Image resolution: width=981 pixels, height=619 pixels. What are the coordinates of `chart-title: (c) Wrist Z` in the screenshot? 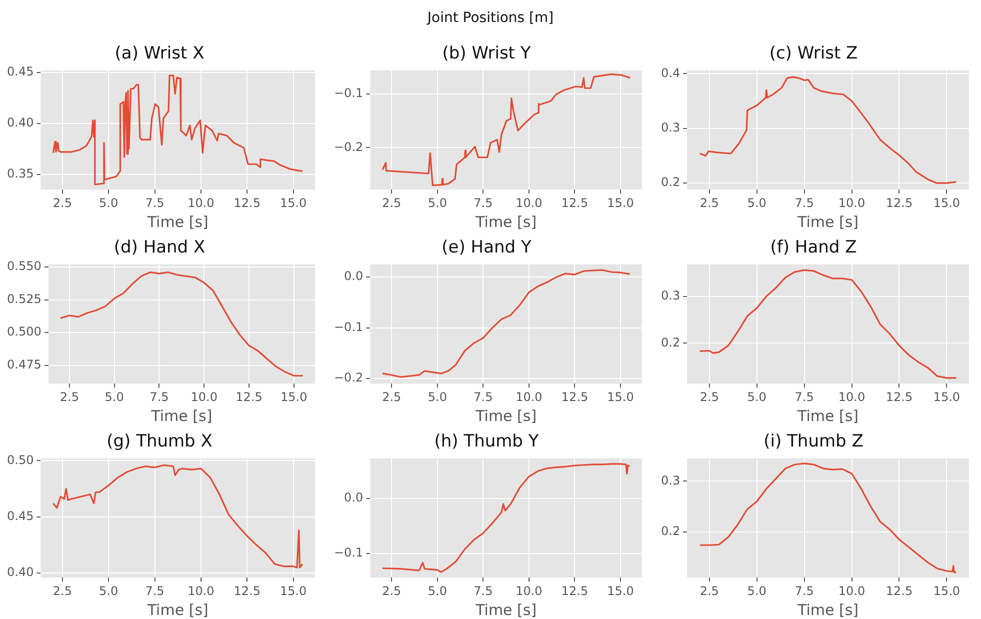 It's located at (813, 54).